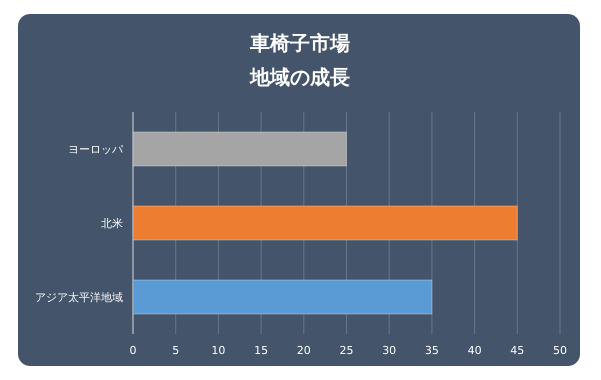 The width and height of the screenshot is (601, 380). I want to click on x-tick-label: 50, so click(560, 350).